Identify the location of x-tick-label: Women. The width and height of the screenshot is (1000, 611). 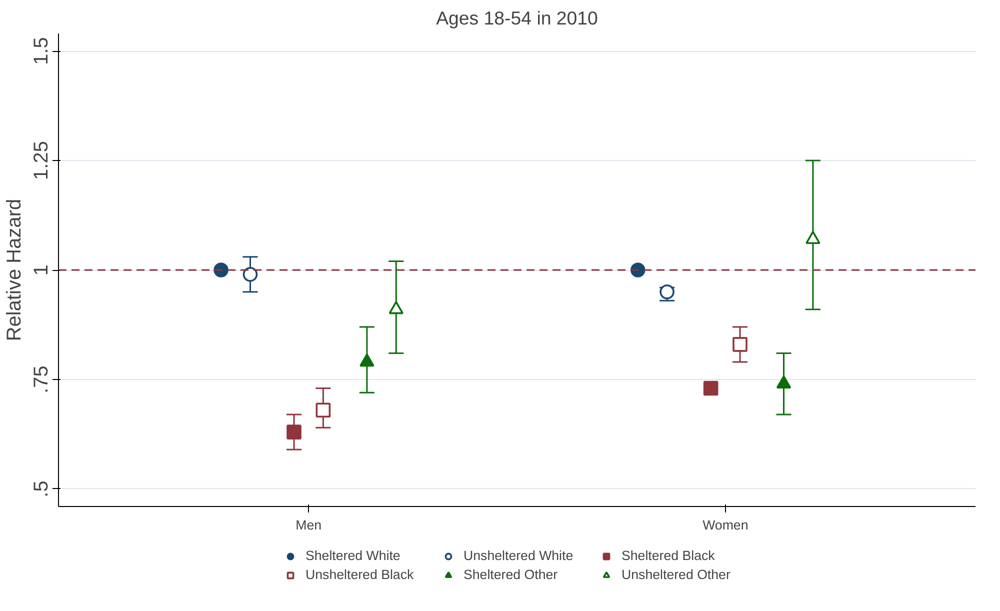
(725, 525).